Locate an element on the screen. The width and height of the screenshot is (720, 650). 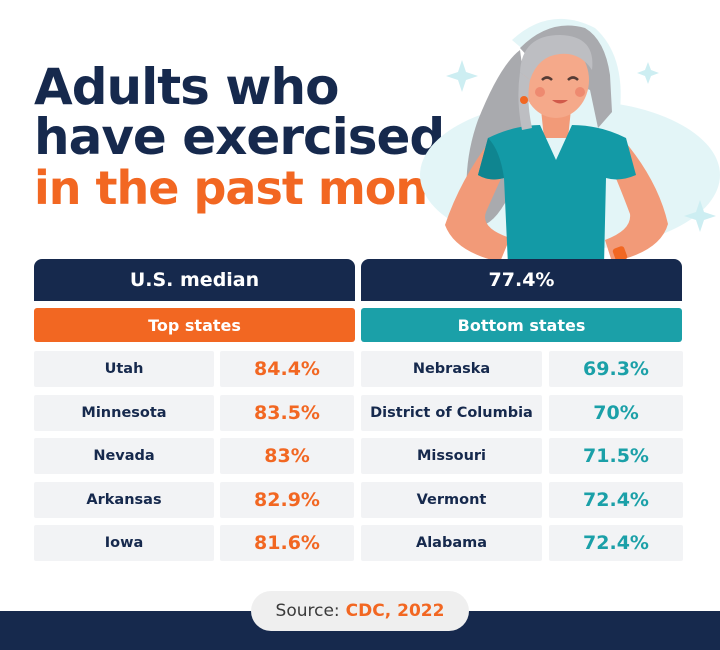
state-value: 81.6% is located at coordinates (287, 543).